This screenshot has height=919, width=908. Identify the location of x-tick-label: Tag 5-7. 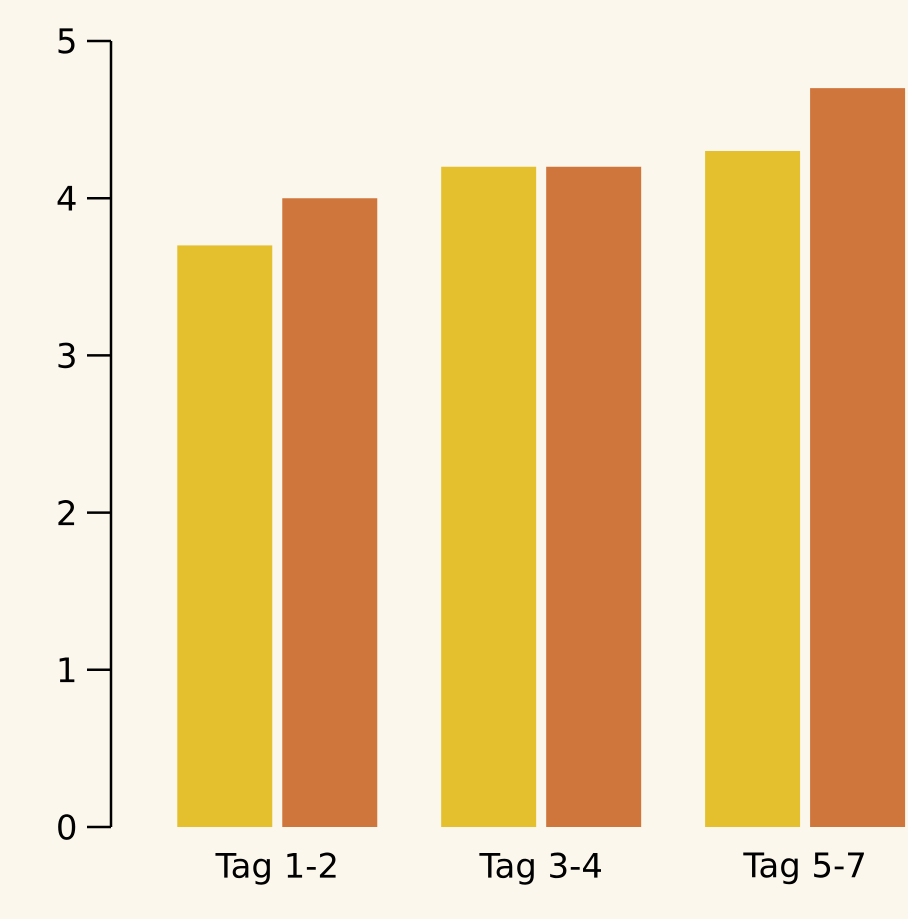
(803, 868).